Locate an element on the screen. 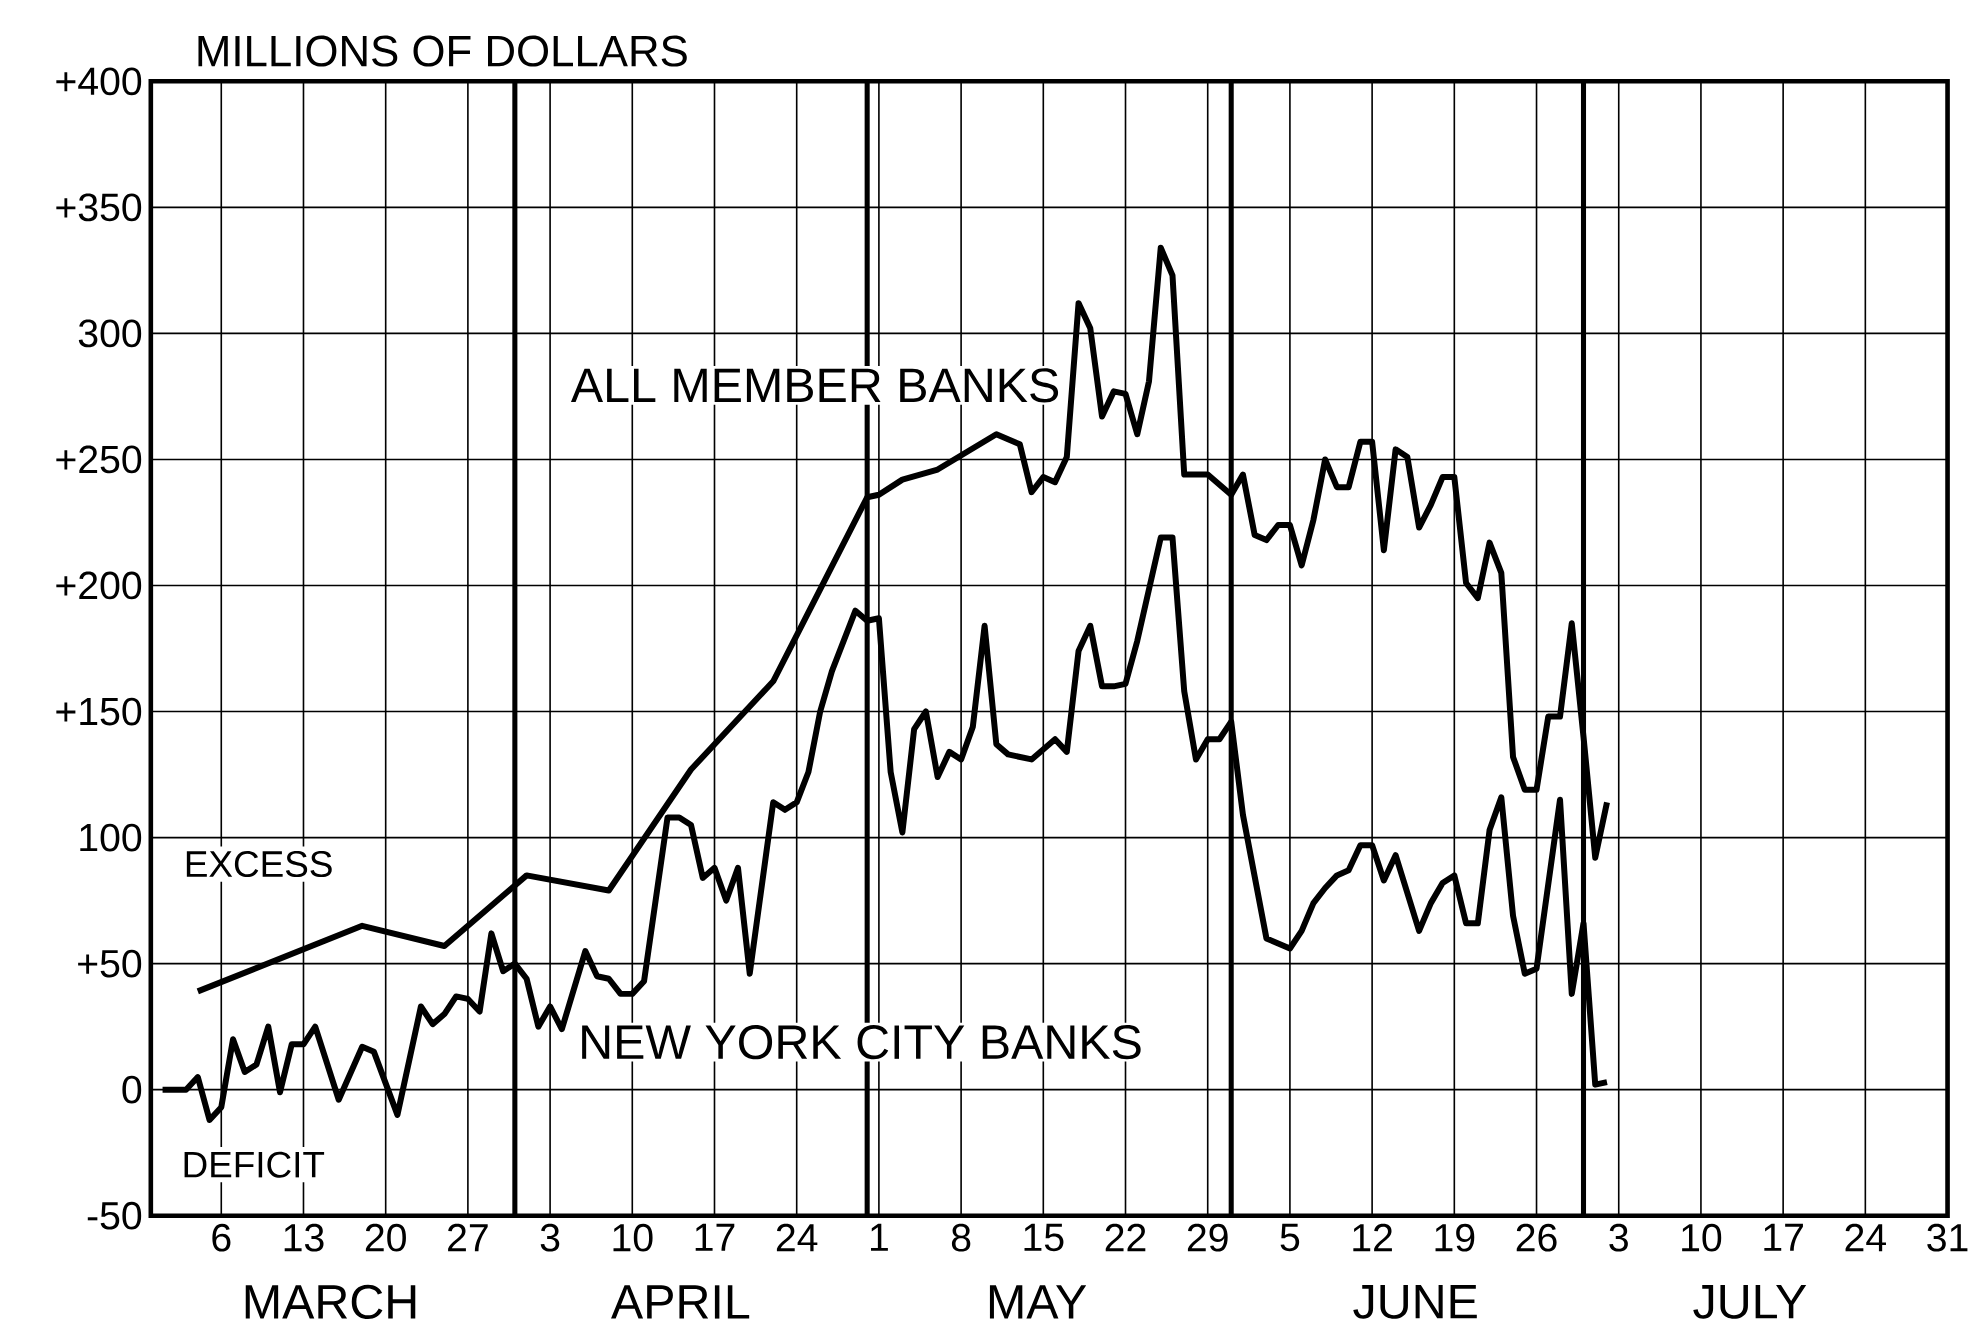  x-tick-label: 19 is located at coordinates (1455, 1237).